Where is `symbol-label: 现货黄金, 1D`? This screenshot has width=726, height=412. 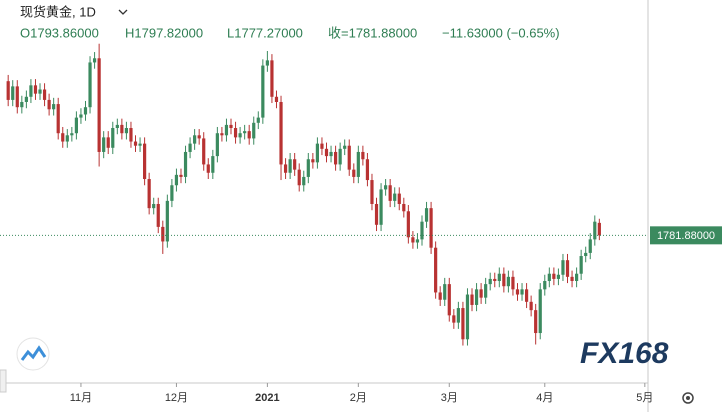 symbol-label: 现货黄金, 1D is located at coordinates (58, 11).